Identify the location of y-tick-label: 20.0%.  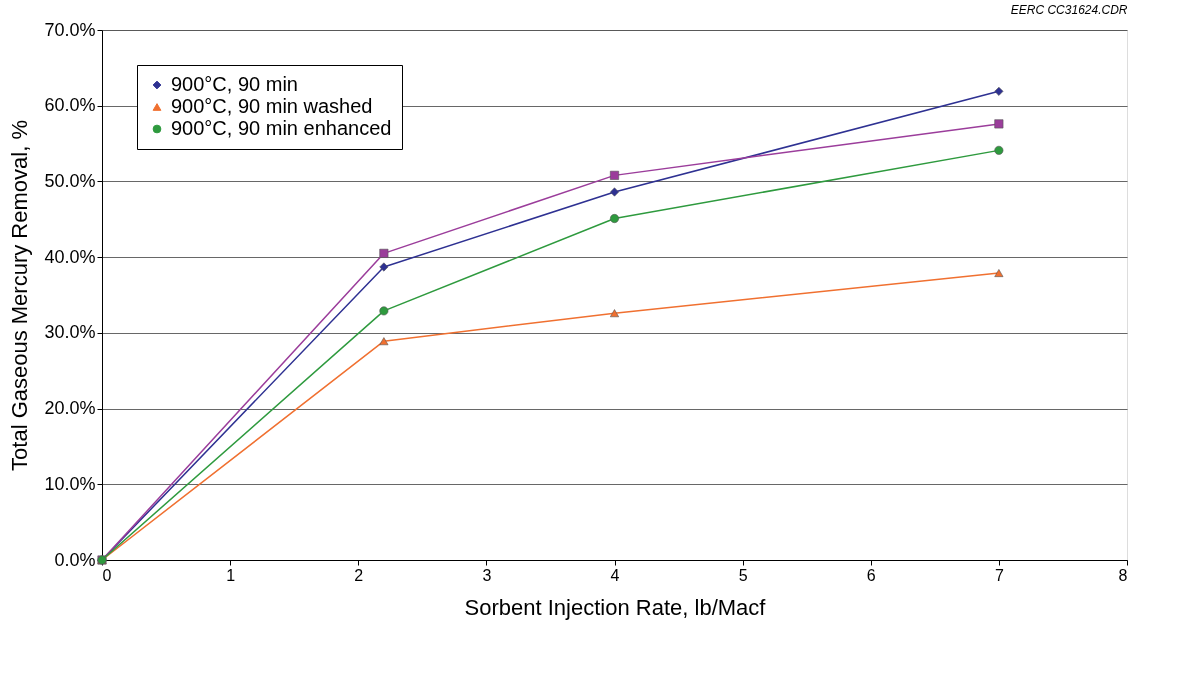
(70, 408).